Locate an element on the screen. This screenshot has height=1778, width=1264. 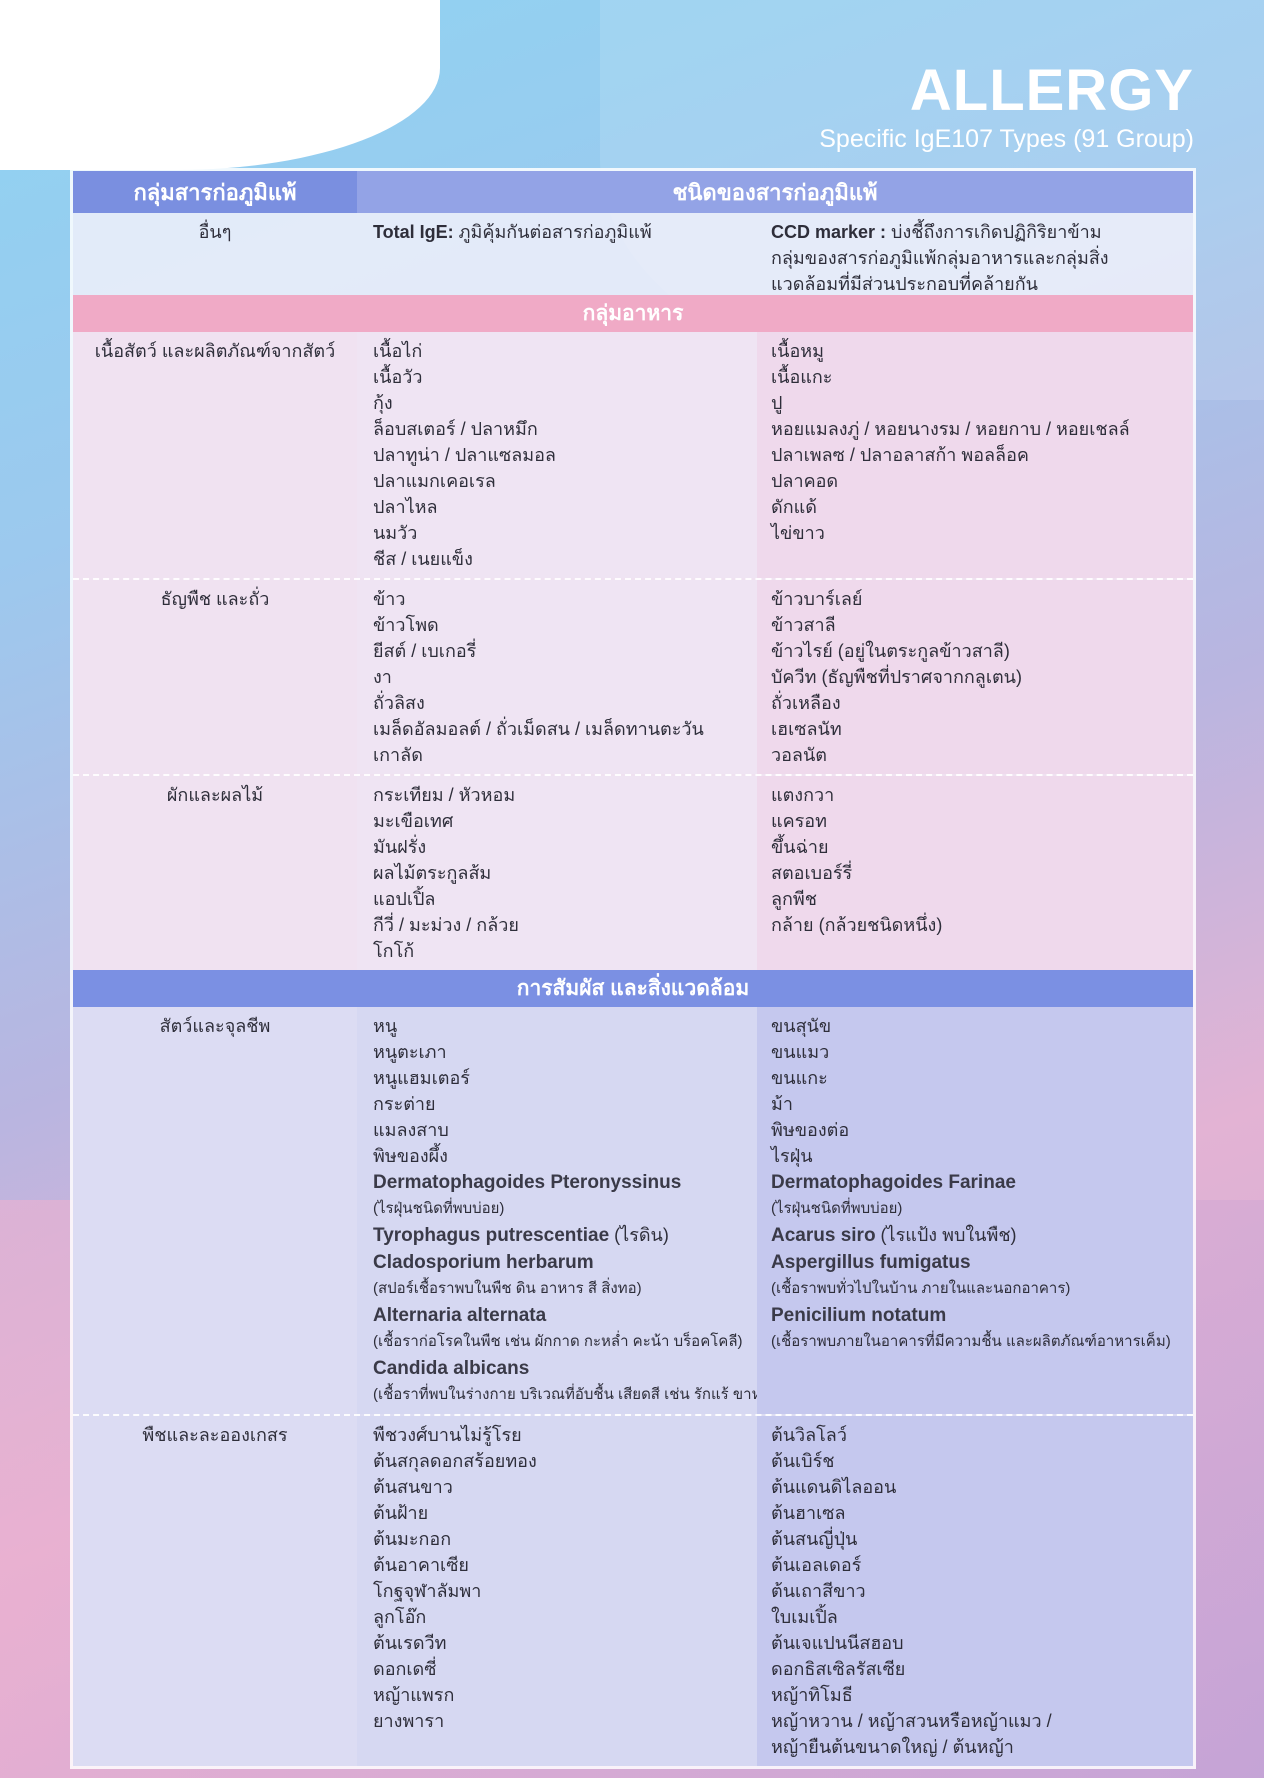
group-label: พืชและละอองเกสร is located at coordinates (215, 1435).